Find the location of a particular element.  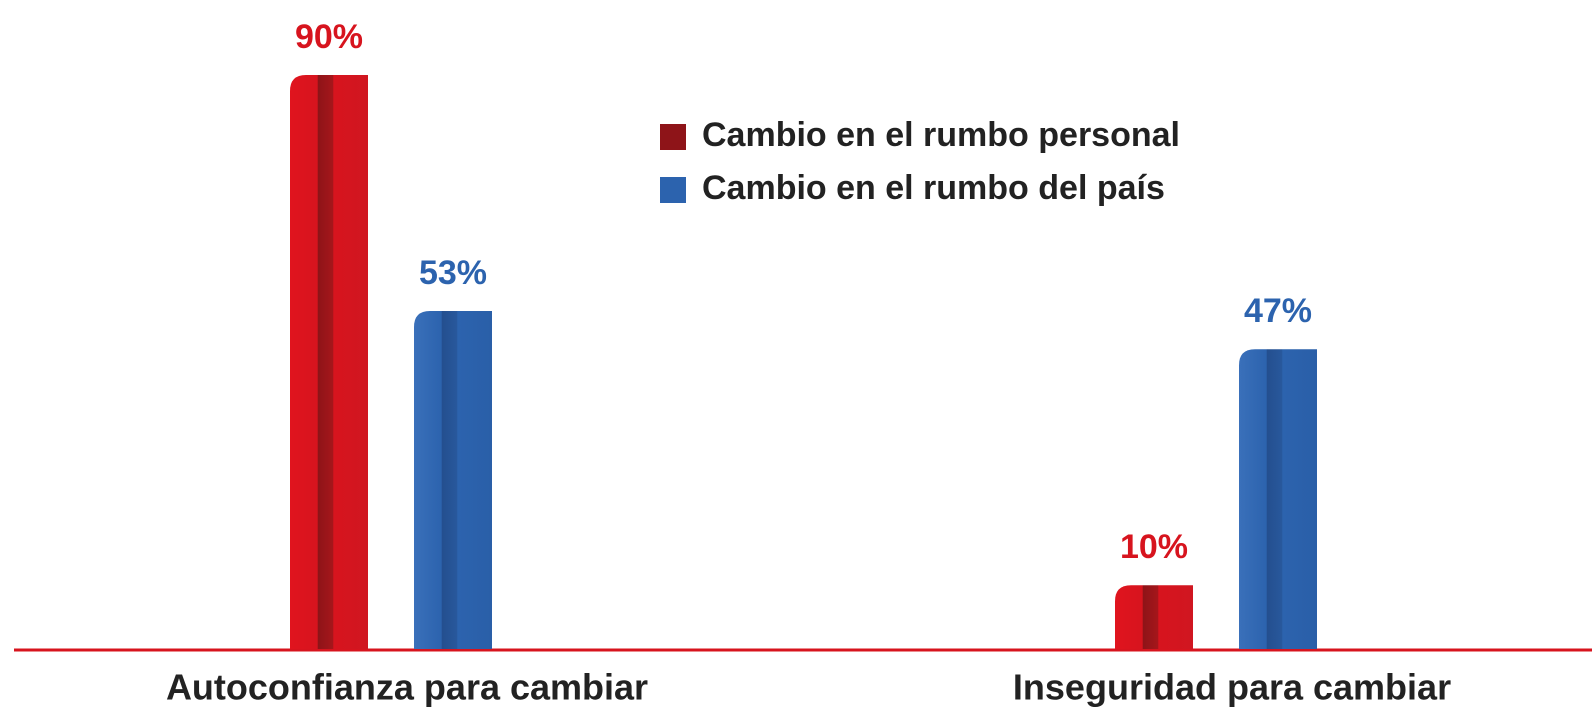

value-label: 47% is located at coordinates (1278, 311).